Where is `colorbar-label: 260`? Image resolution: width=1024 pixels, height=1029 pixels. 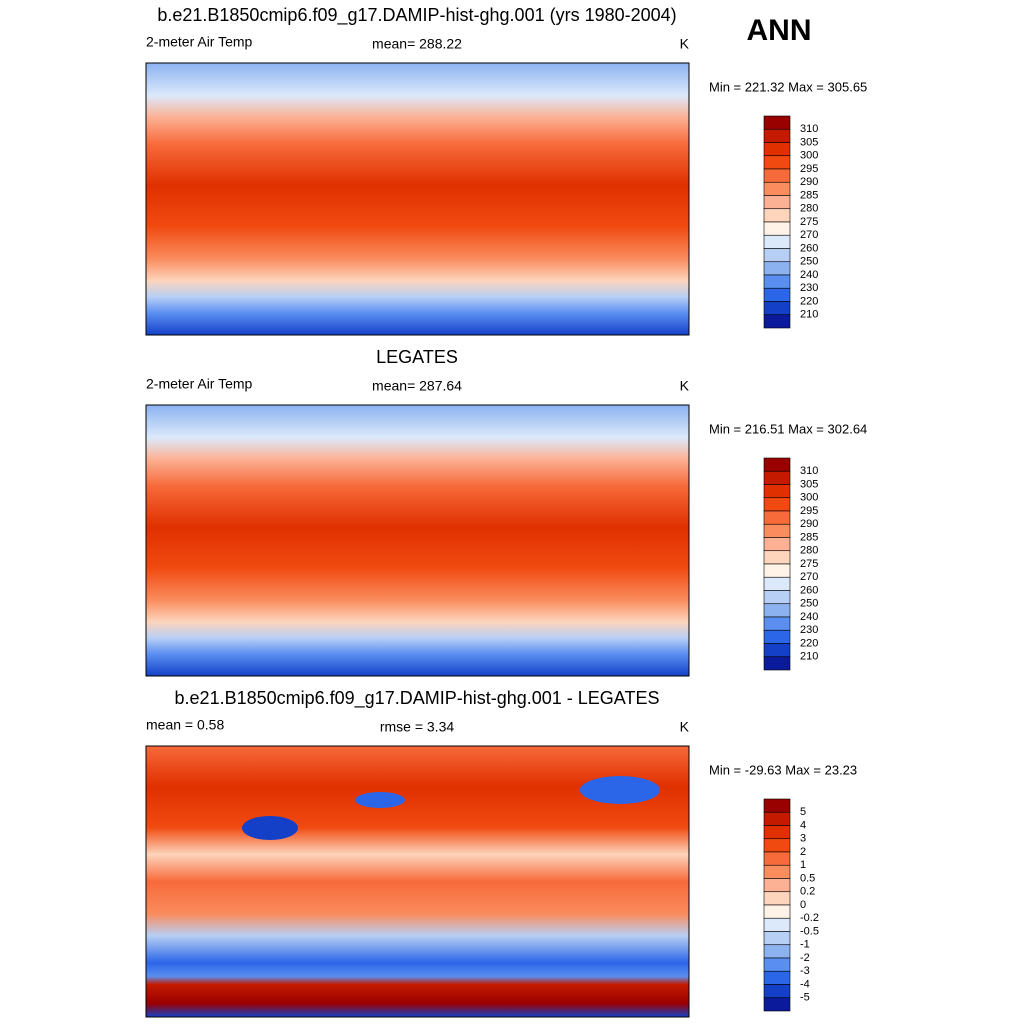
colorbar-label: 260 is located at coordinates (809, 248).